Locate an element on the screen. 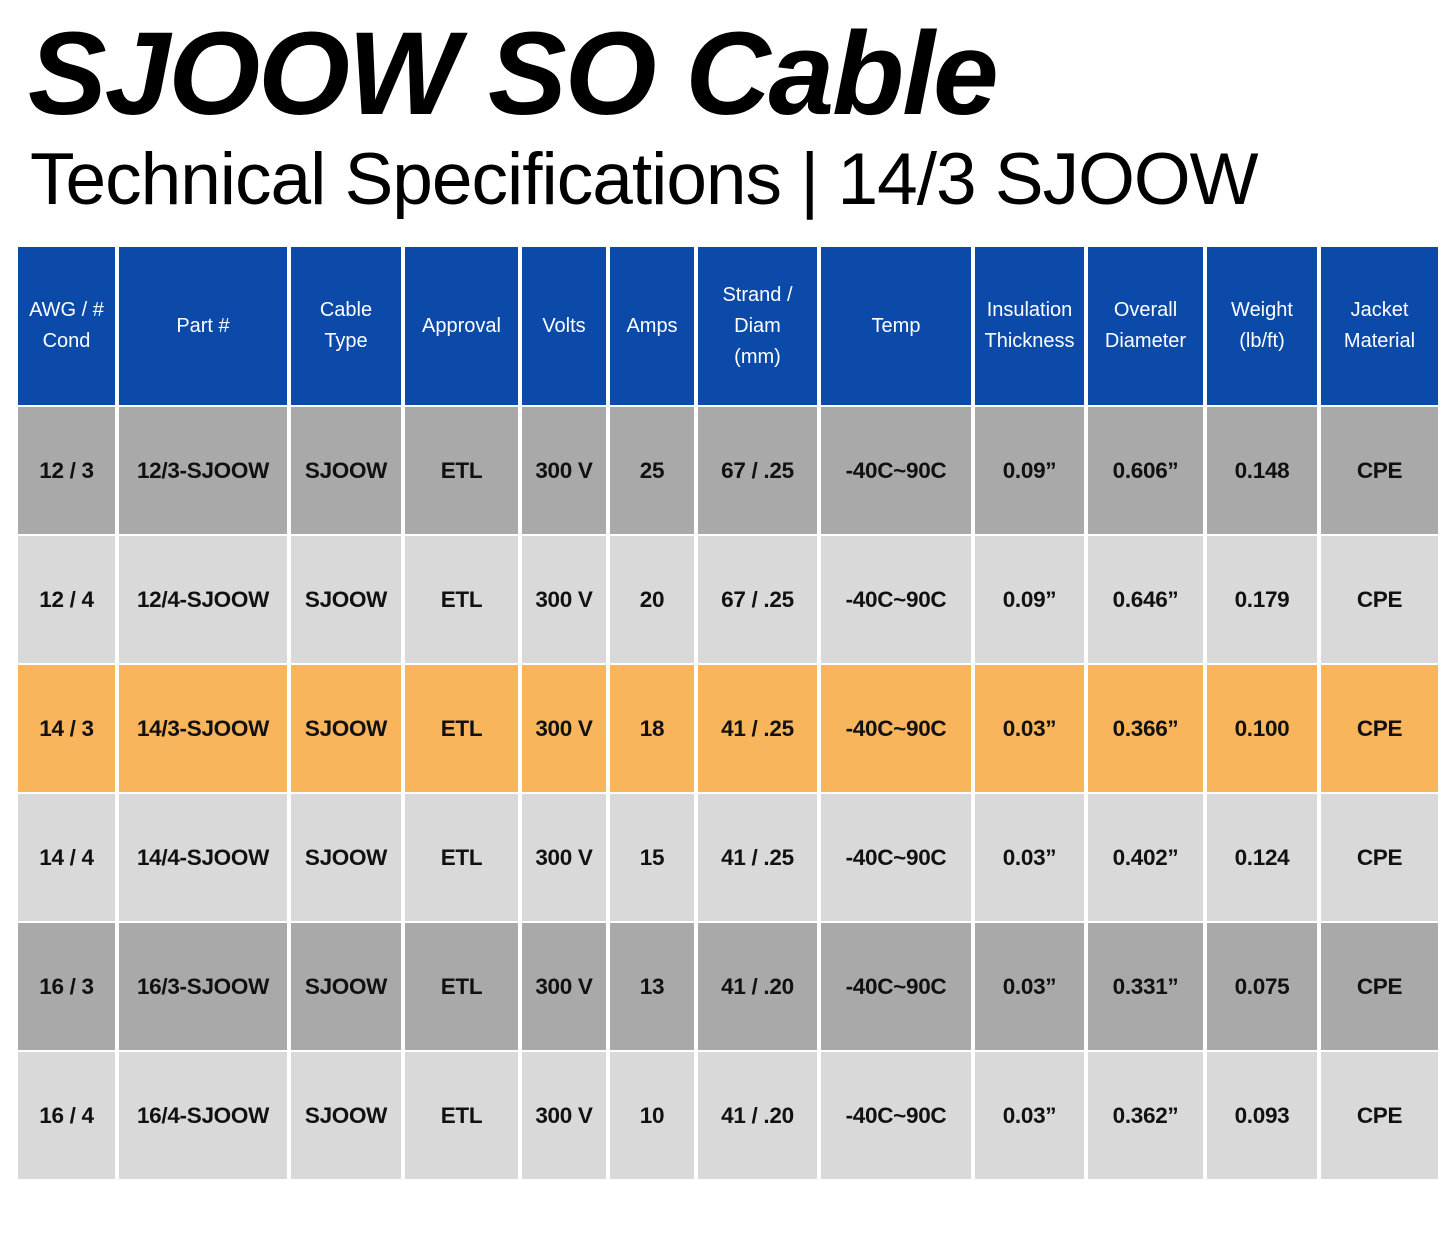 The image size is (1445, 1239). cell-awg-cond: 12 / 4 is located at coordinates (66, 599).